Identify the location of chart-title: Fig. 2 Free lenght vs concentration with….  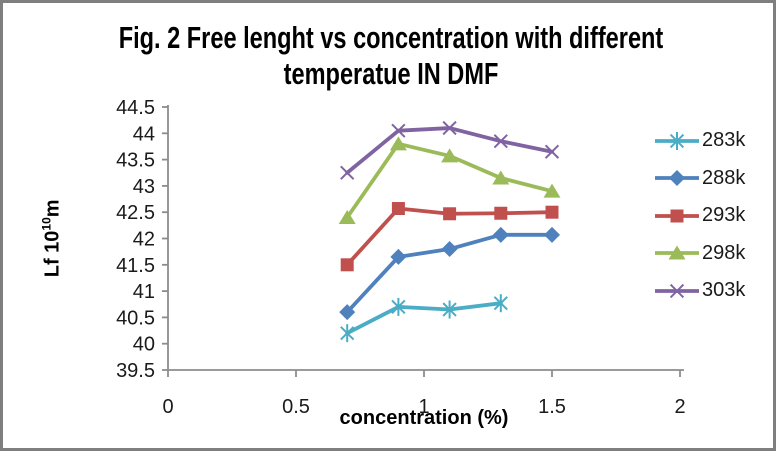
(391, 55).